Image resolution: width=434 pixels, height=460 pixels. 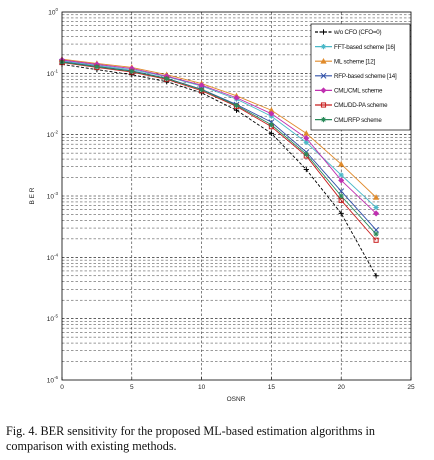 I want to click on y-tick-label: 10⁻⁴, so click(x=53, y=257).